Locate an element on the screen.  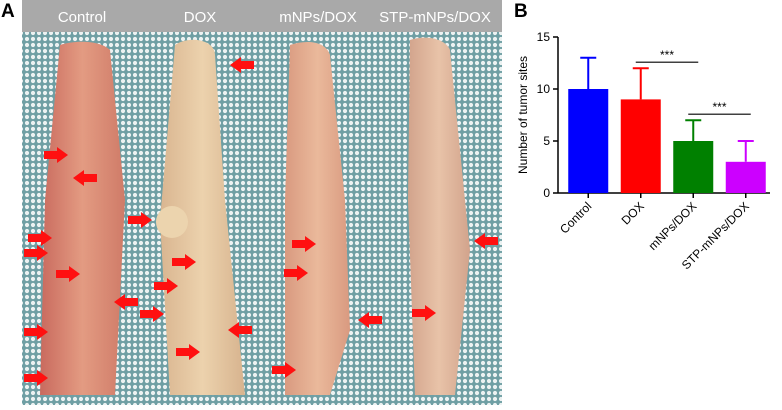
y-tick-label: 15 is located at coordinates (544, 37).